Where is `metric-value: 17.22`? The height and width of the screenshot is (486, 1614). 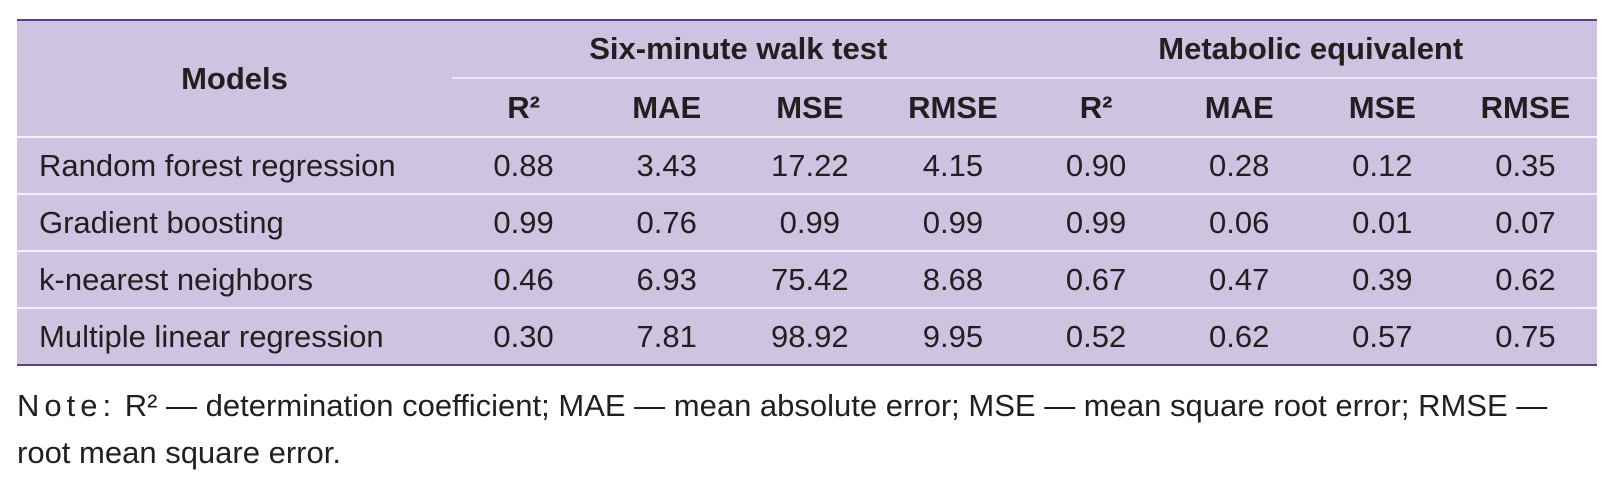 metric-value: 17.22 is located at coordinates (810, 165).